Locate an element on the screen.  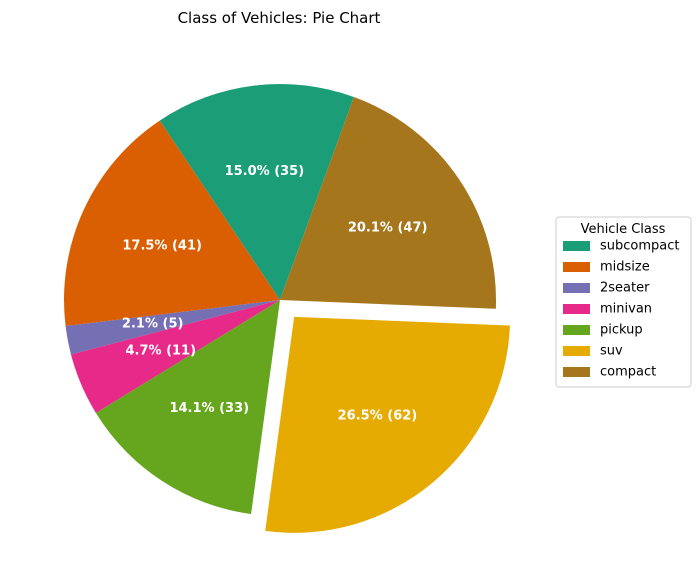
pie-slice-minivan is located at coordinates (175, 356).